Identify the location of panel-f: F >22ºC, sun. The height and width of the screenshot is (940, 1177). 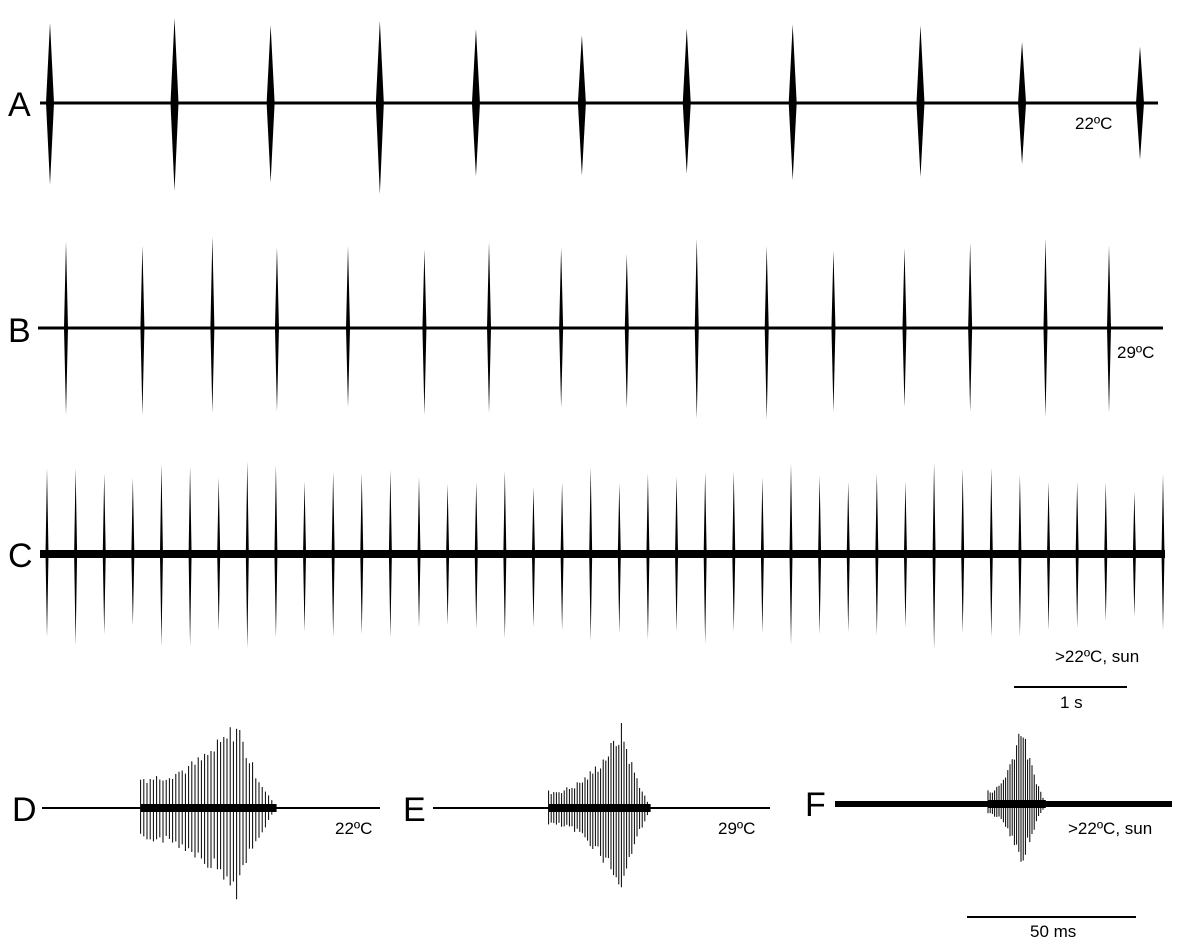
(988, 798).